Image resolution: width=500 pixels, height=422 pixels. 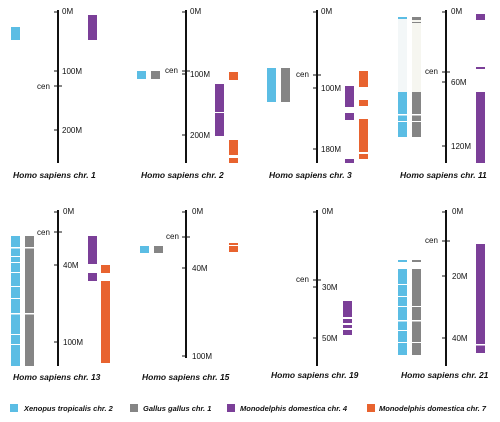 What do you see at coordinates (310, 175) in the screenshot?
I see `panel-title: Homo sapiens chr. 3` at bounding box center [310, 175].